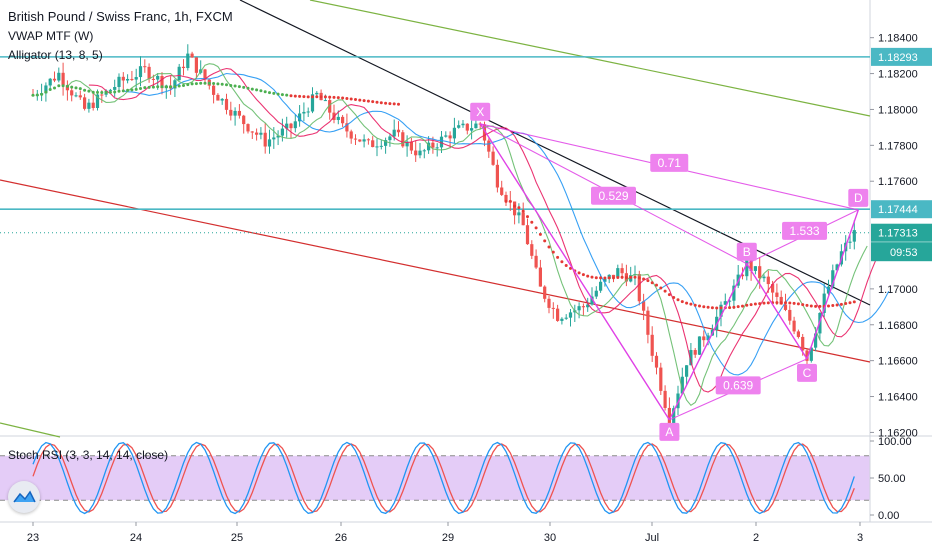  Describe the element at coordinates (51, 36) in the screenshot. I see `vwap-legend: VWAP MTF (W)` at that location.